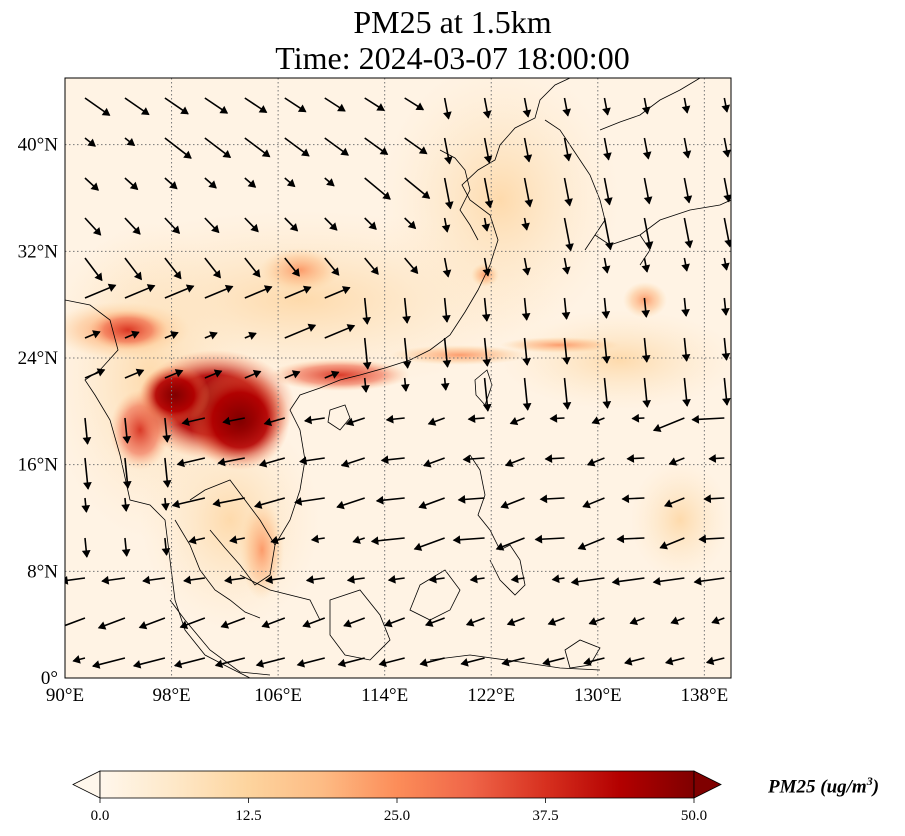  I want to click on colorbar: 0.0 12.5 25.0 37.5 50.0, so click(397, 797).